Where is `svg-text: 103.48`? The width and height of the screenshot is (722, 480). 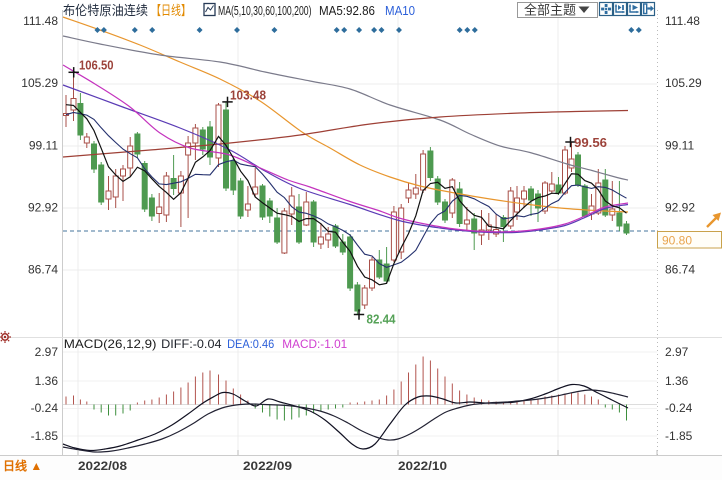 svg-text: 103.48 is located at coordinates (248, 96).